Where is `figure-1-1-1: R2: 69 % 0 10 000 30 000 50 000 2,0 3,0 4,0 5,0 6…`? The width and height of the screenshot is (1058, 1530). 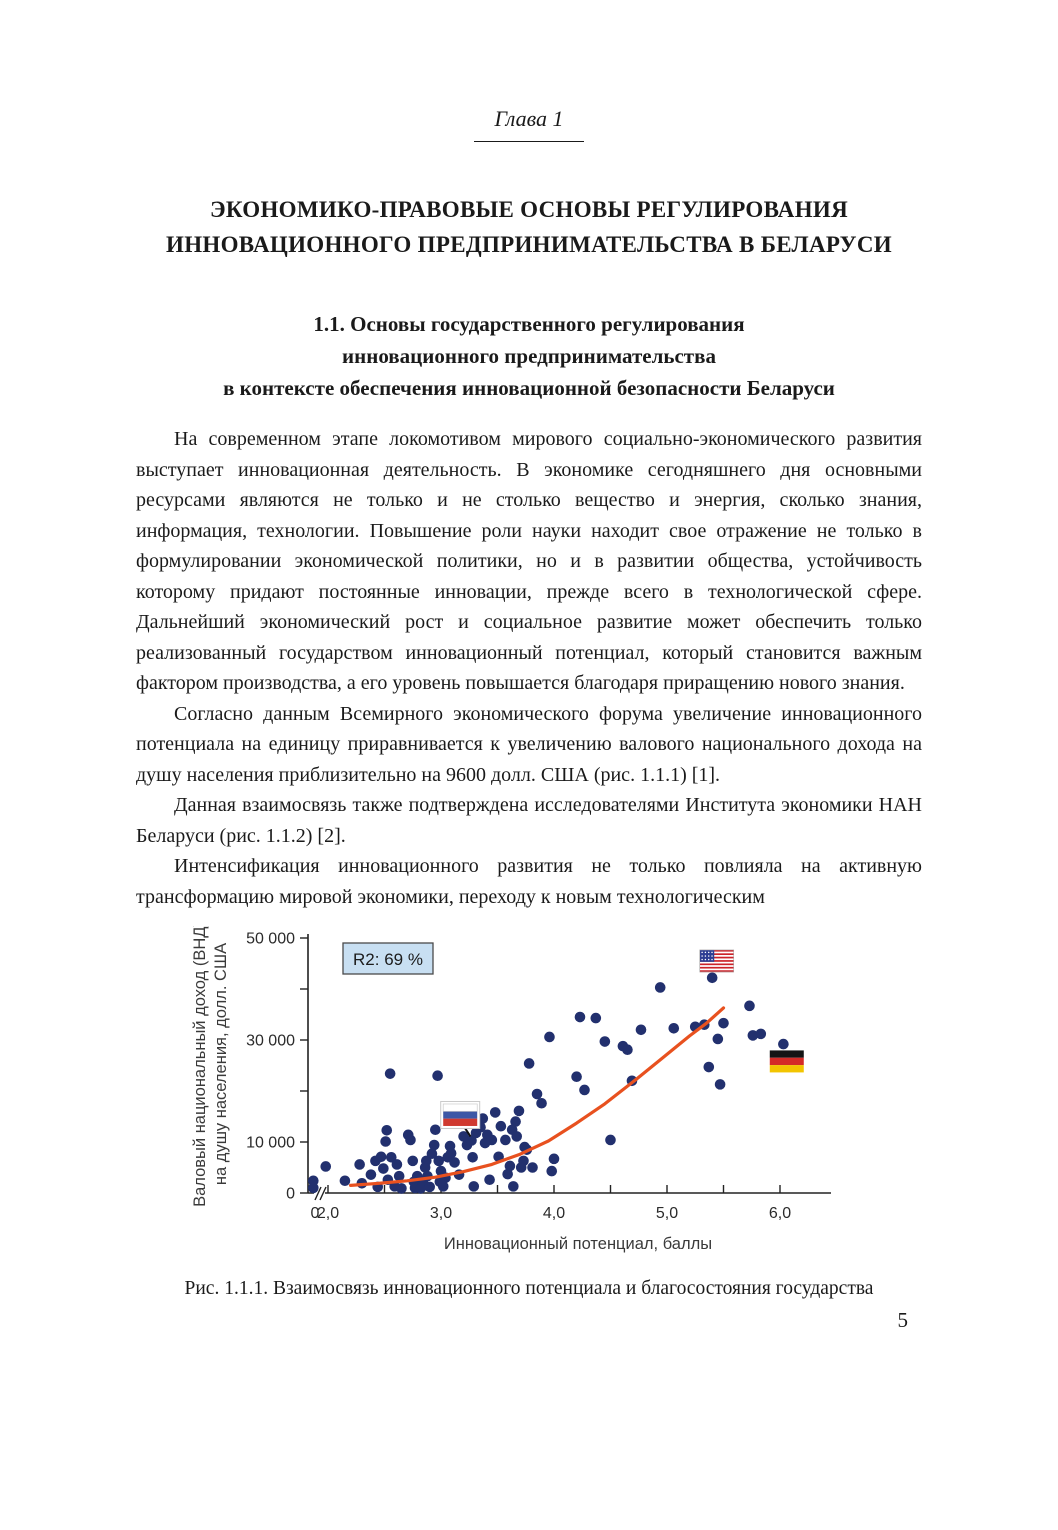
figure-1-1-1: R2: 69 % 0 10 000 30 000 50 000 2,0 3,0 4,0 5,0 6… is located at coordinates (523, 1096).